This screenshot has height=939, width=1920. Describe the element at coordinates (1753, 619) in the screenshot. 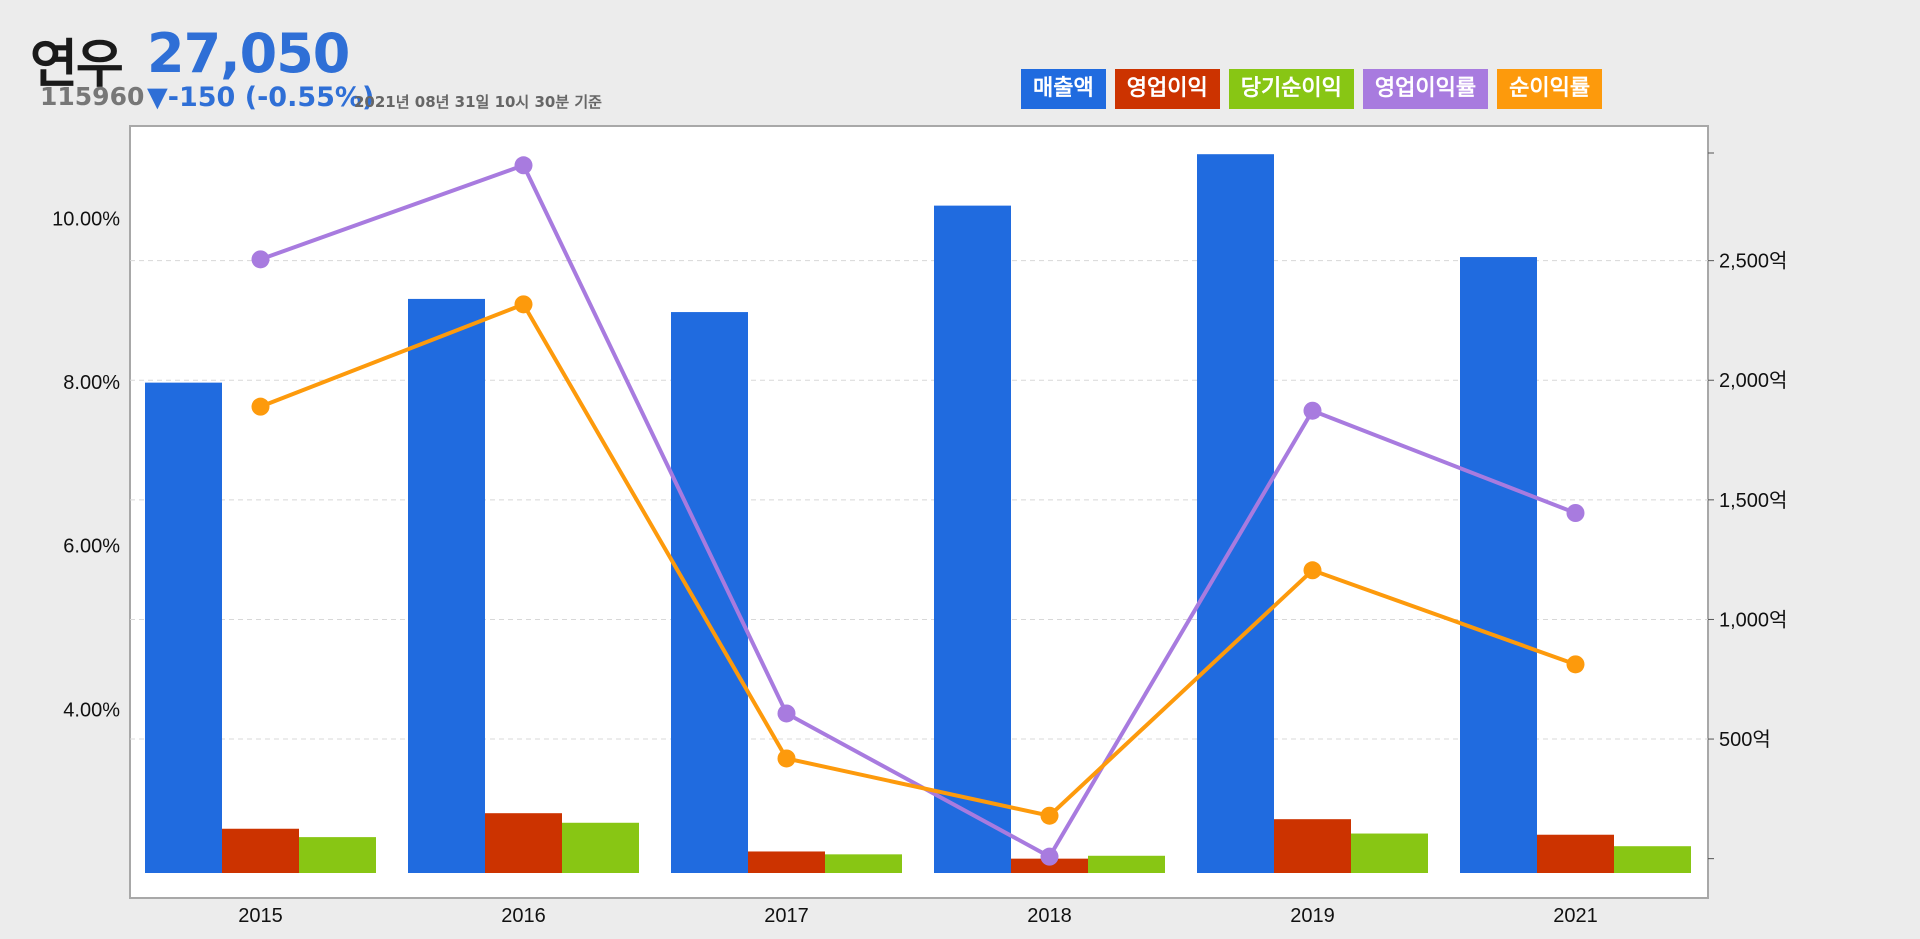

I see `right-axis-tick-label: 1,000억` at that location.